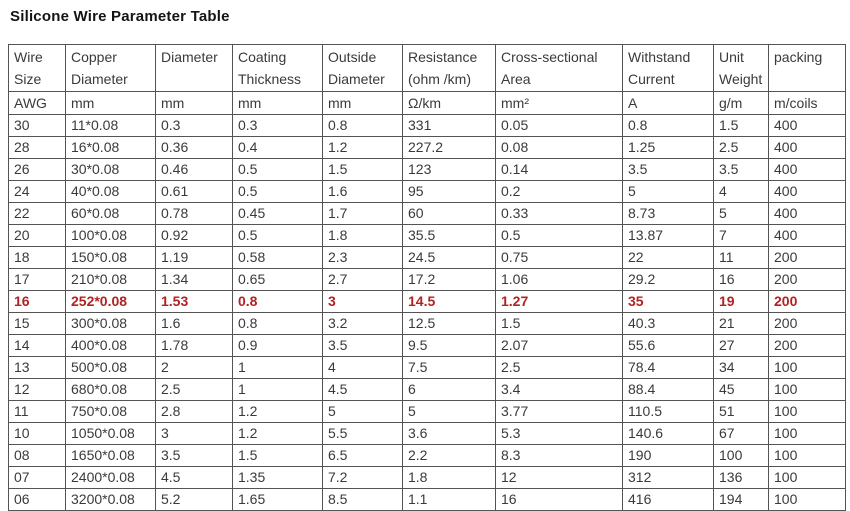 The width and height of the screenshot is (850, 511). I want to click on cell: 400*0.08, so click(110, 345).